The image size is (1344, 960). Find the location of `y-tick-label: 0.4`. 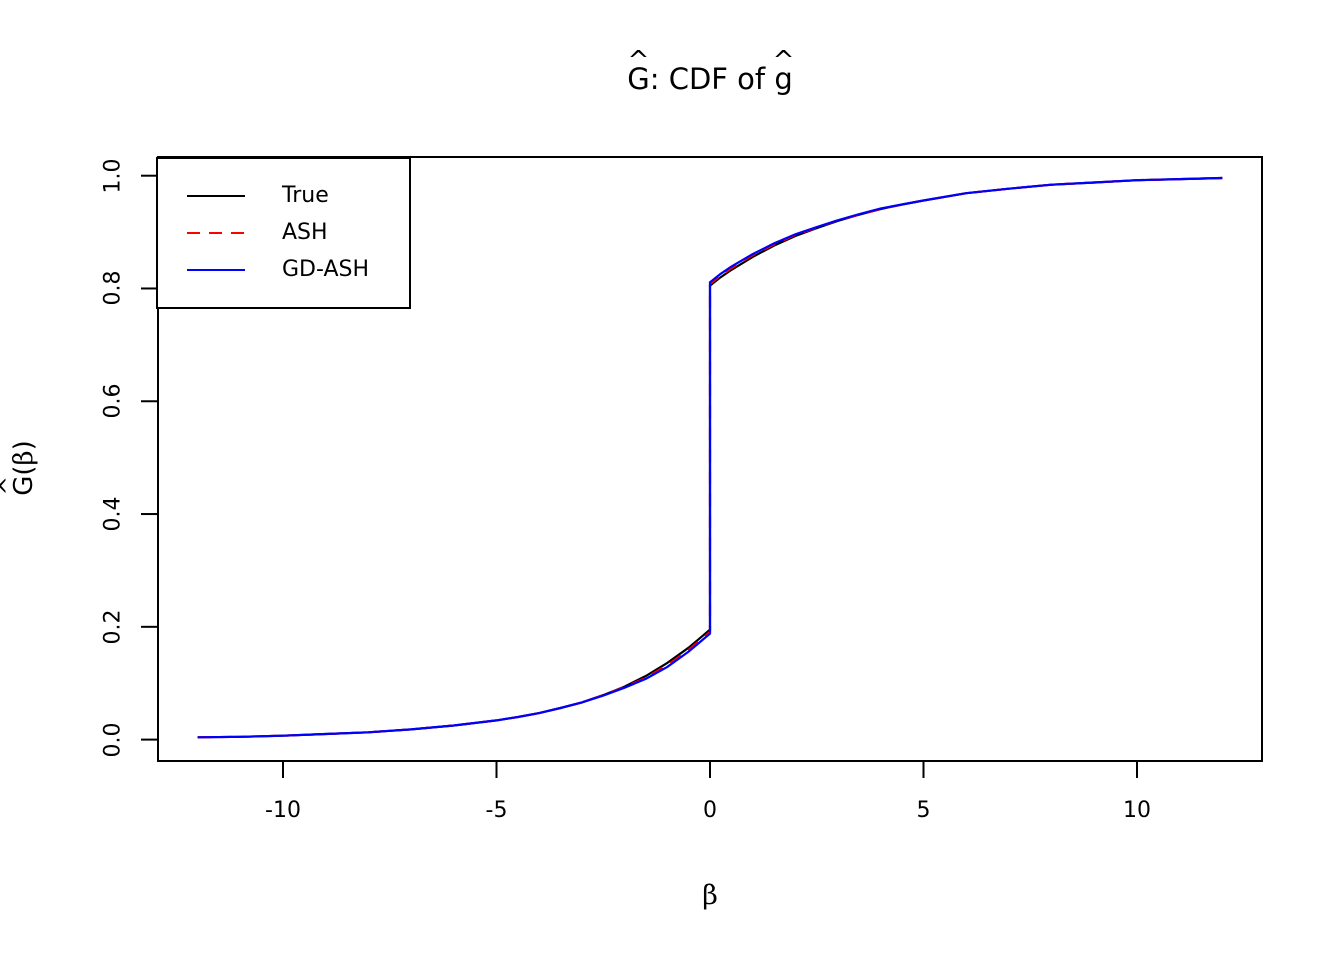

y-tick-label: 0.4 is located at coordinates (113, 514).